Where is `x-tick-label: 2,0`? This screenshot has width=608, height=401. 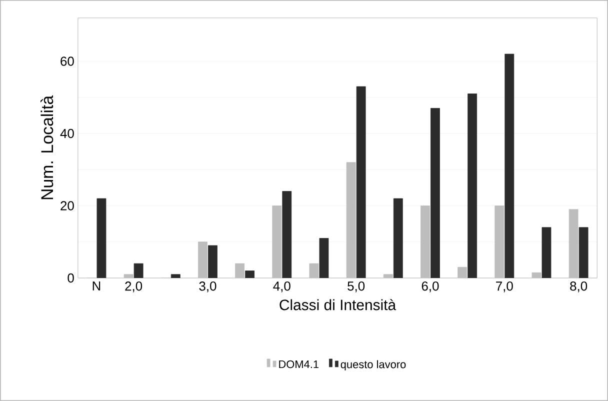 x-tick-label: 2,0 is located at coordinates (133, 287).